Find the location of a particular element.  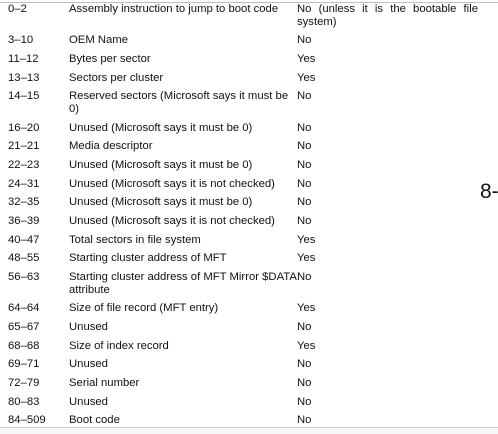

byte-range-cell: 80–83 is located at coordinates (24, 401).